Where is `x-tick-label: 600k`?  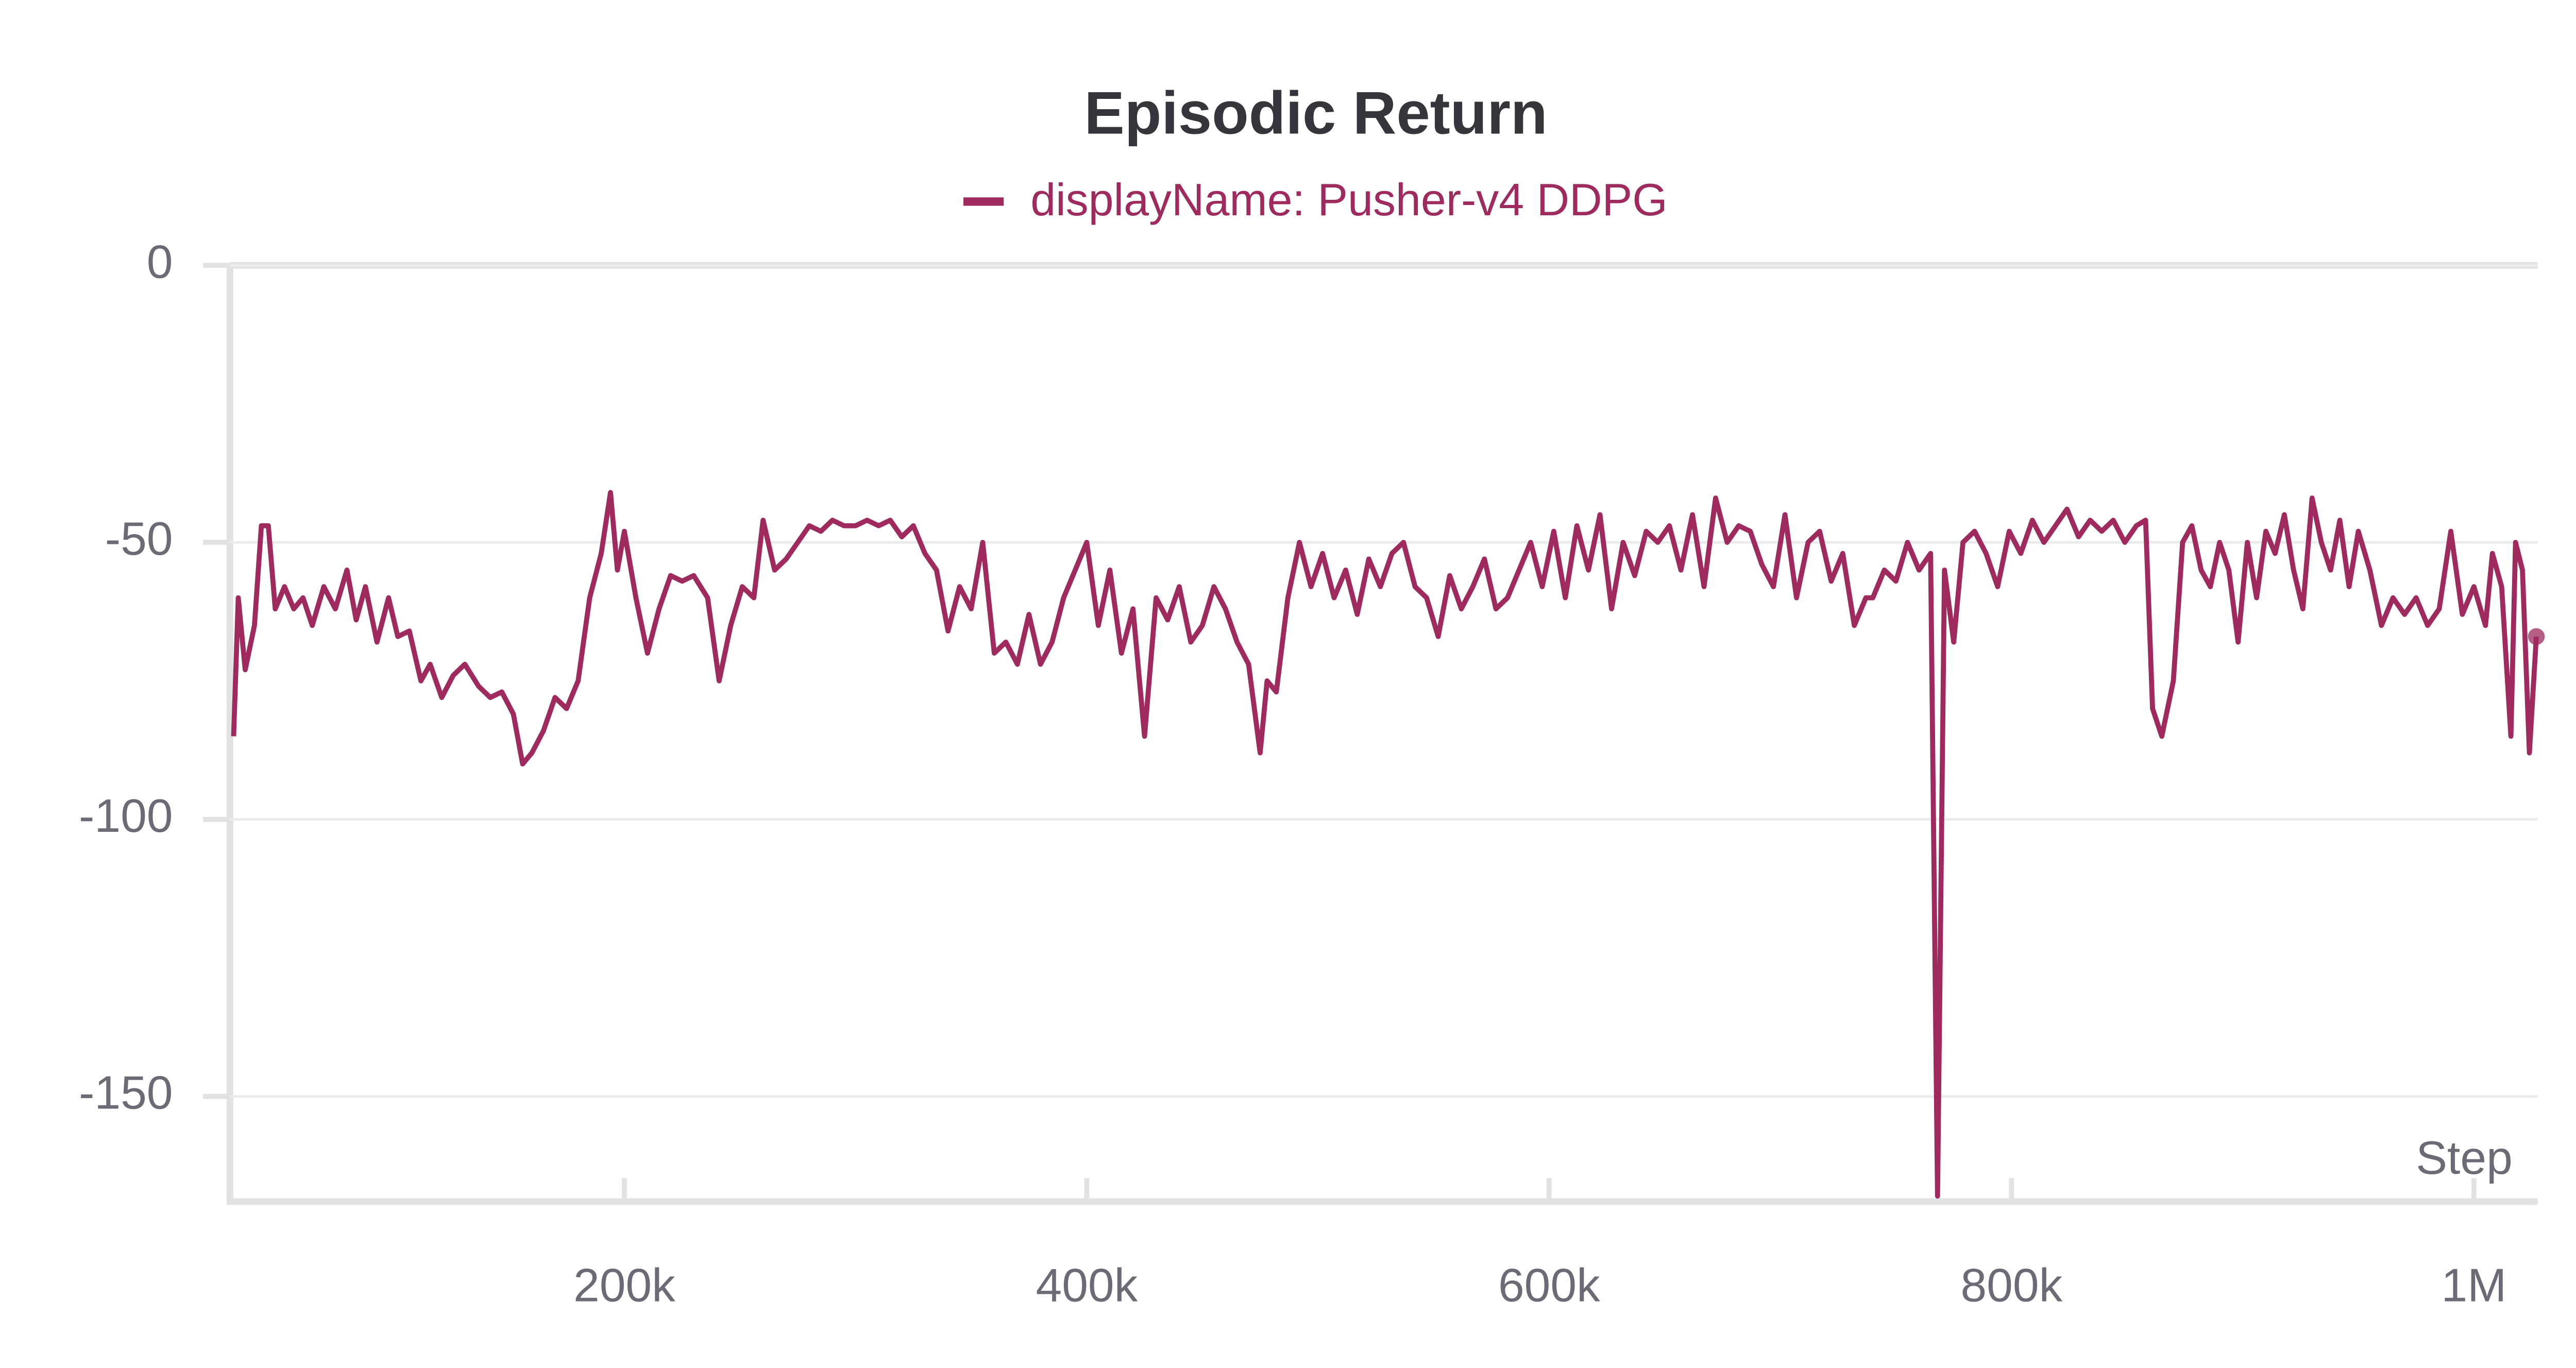 x-tick-label: 600k is located at coordinates (1549, 1285).